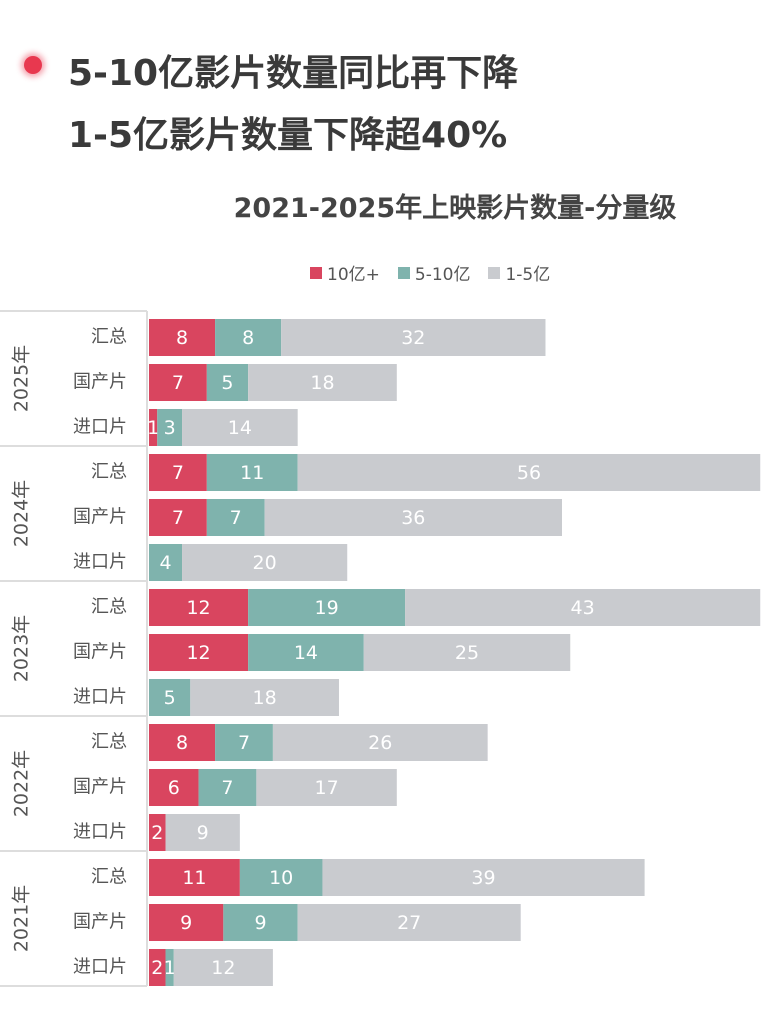 The height and width of the screenshot is (1016, 781). Describe the element at coordinates (345, 272) in the screenshot. I see `legend-item: 10亿+` at that location.